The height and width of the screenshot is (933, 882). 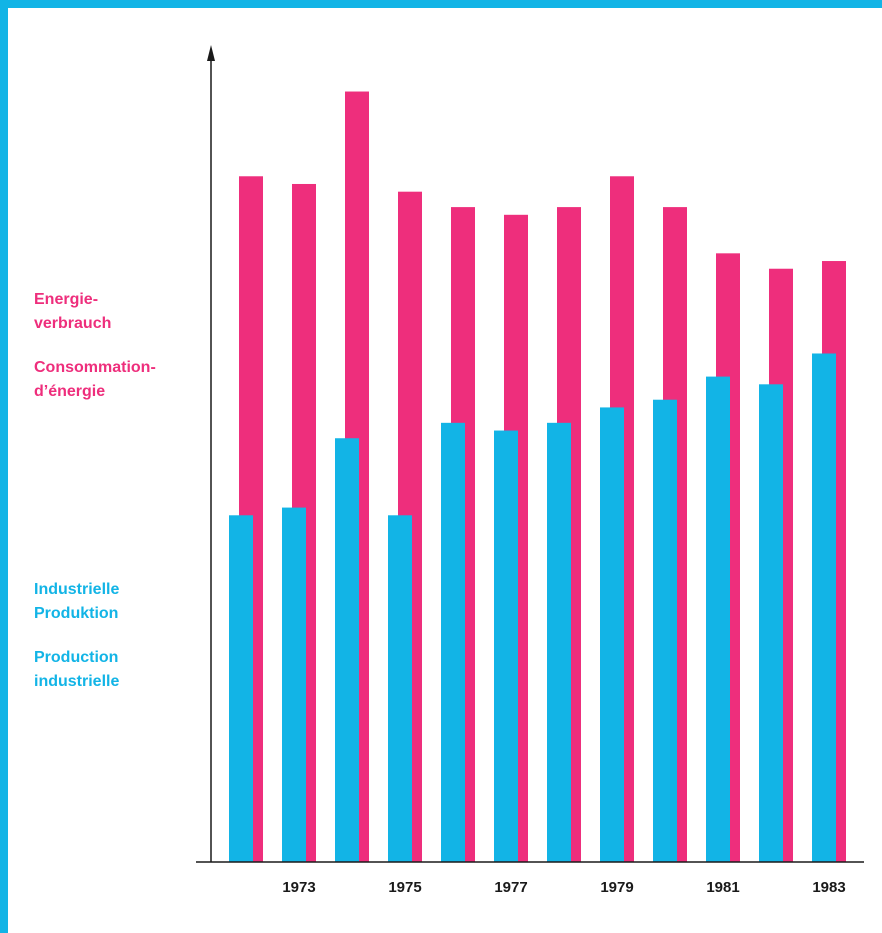 I want to click on legend-energy-line-3: Consommation-, so click(x=95, y=367).